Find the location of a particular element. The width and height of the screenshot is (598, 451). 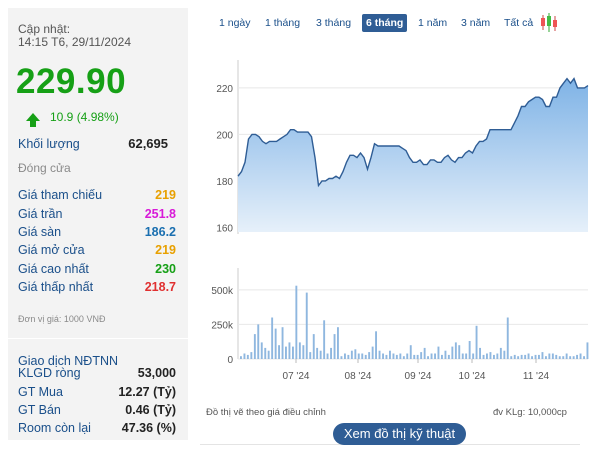

current-price: 229.90 is located at coordinates (71, 81).